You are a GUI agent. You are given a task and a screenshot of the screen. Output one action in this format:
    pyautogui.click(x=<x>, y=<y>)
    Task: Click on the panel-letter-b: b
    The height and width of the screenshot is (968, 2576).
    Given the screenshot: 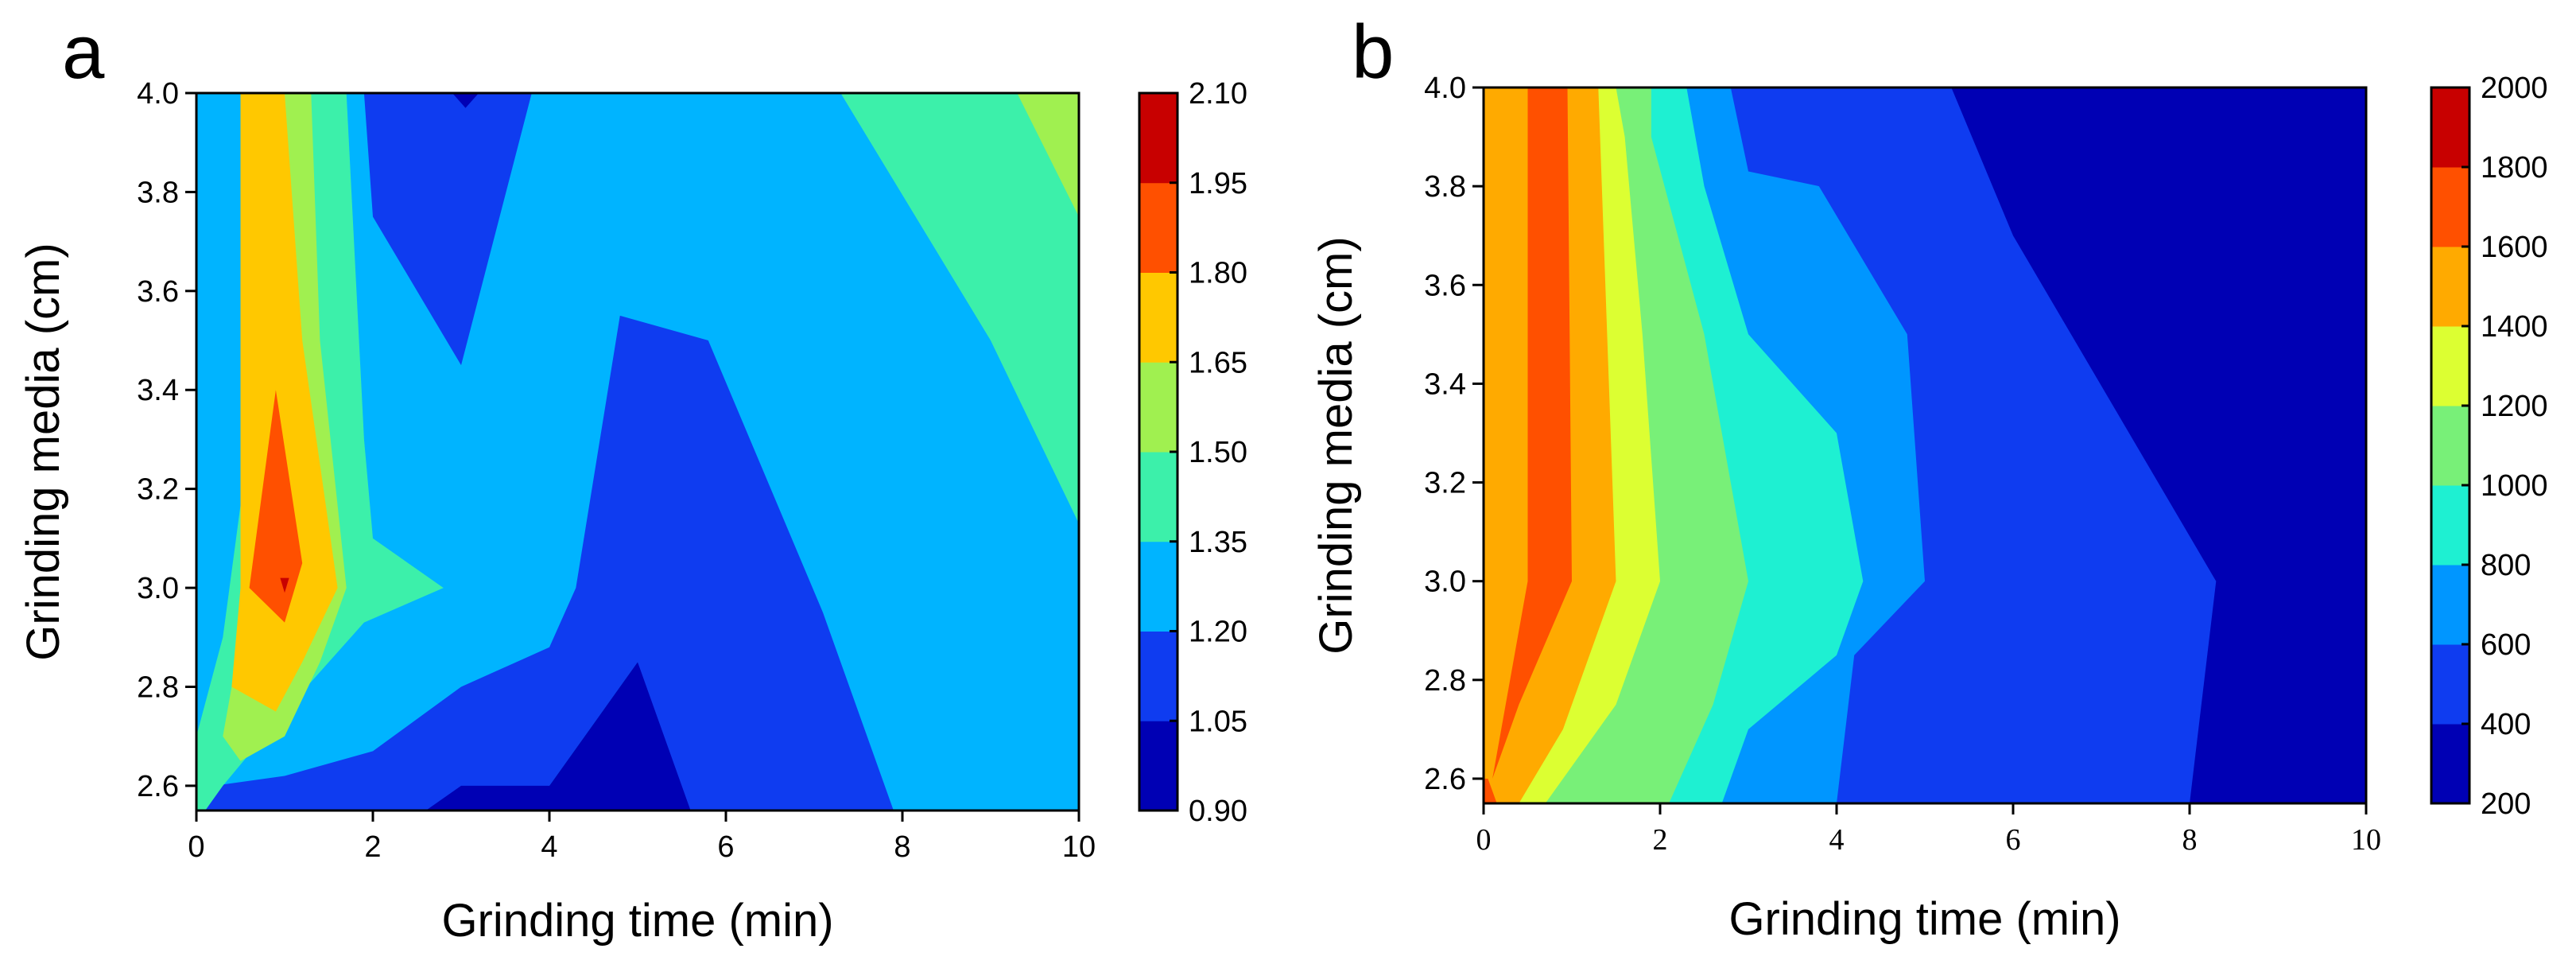 What is the action you would take?
    pyautogui.click(x=1373, y=53)
    